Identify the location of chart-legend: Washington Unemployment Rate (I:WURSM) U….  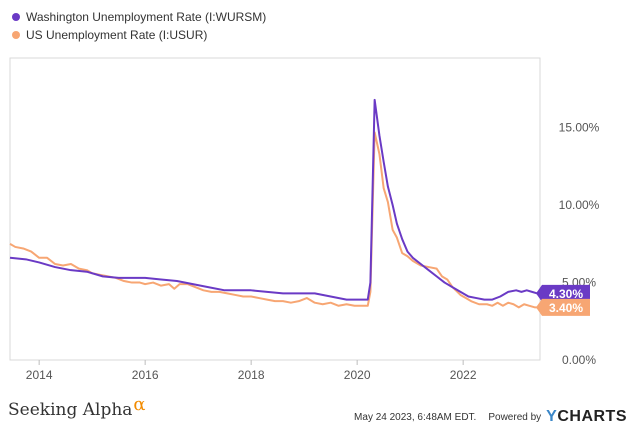
(139, 26).